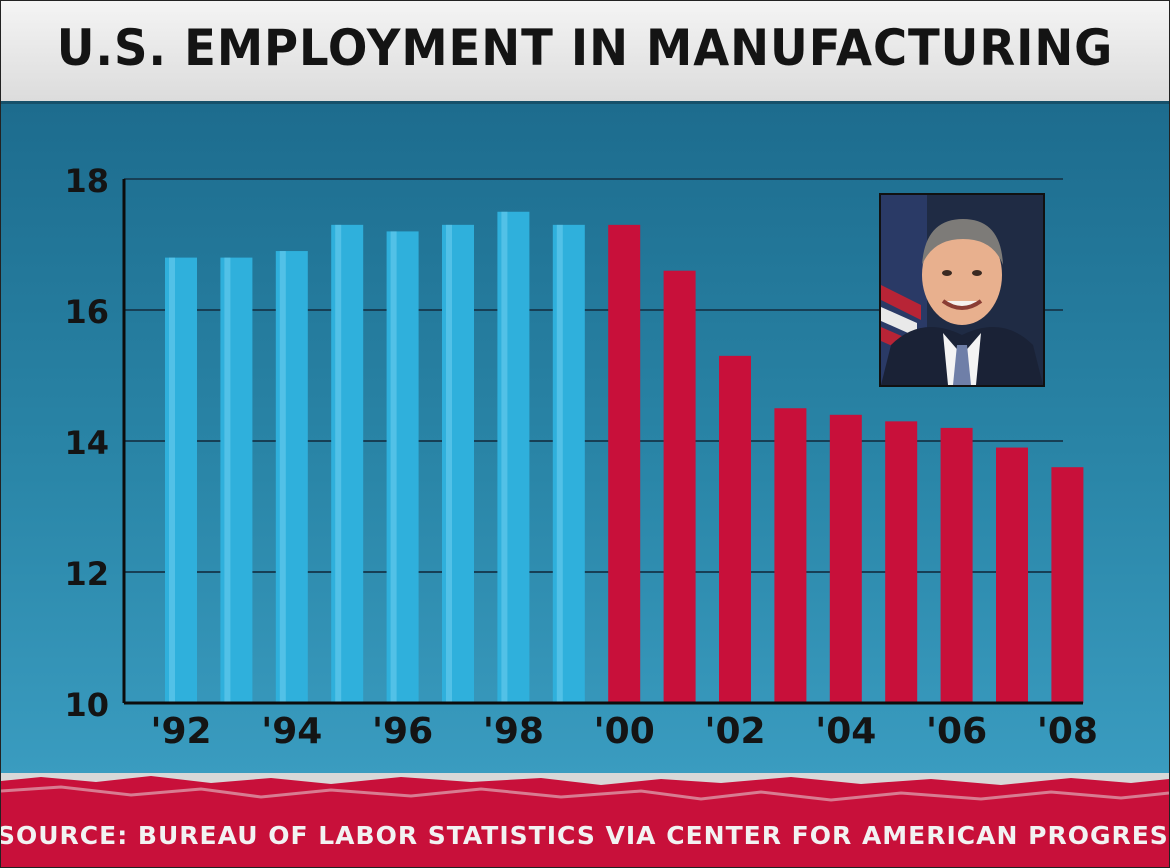  Describe the element at coordinates (679, 486) in the screenshot. I see `bar-2001` at that location.